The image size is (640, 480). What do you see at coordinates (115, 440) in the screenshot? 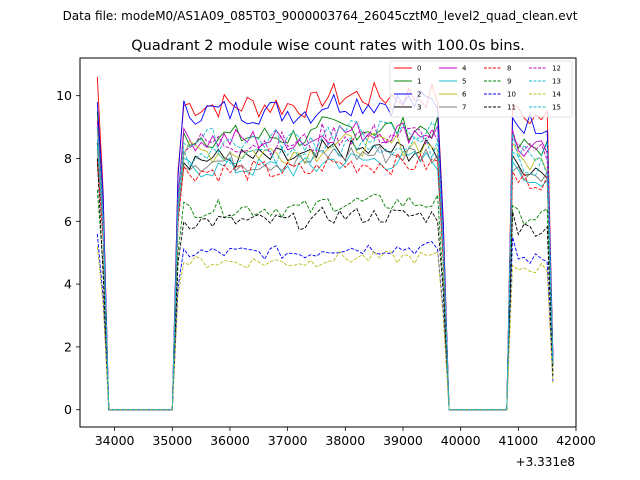
I see `x-tick-label: 34000` at bounding box center [115, 440].